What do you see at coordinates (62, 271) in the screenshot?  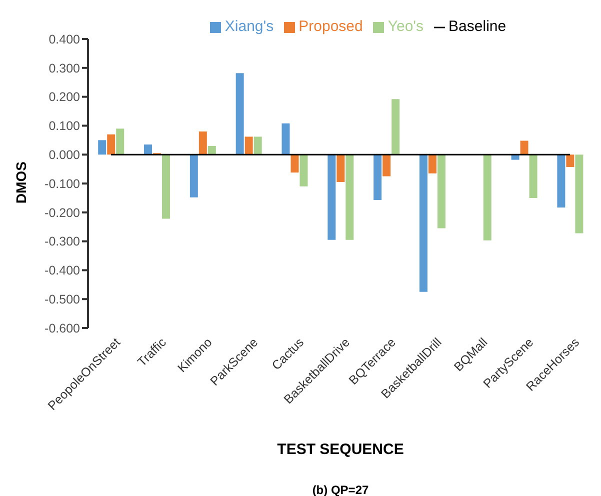 I see `y-tick-label: -0.400` at bounding box center [62, 271].